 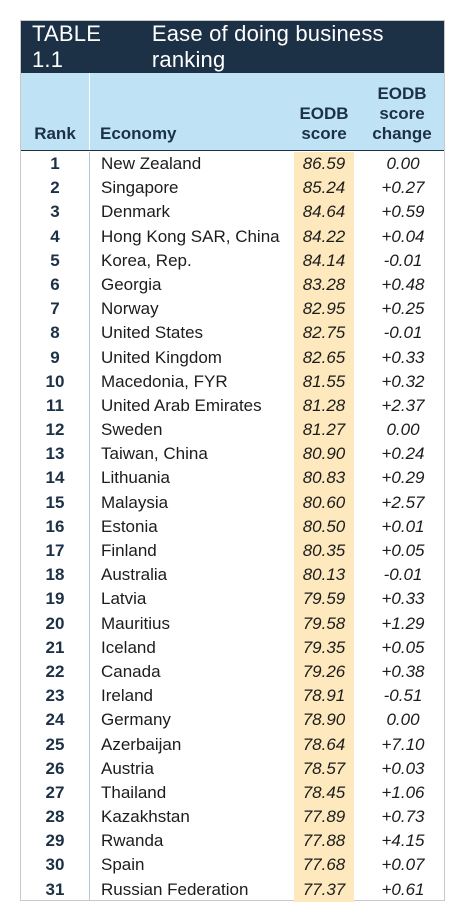 I want to click on rank-cell: 17, so click(x=55, y=550).